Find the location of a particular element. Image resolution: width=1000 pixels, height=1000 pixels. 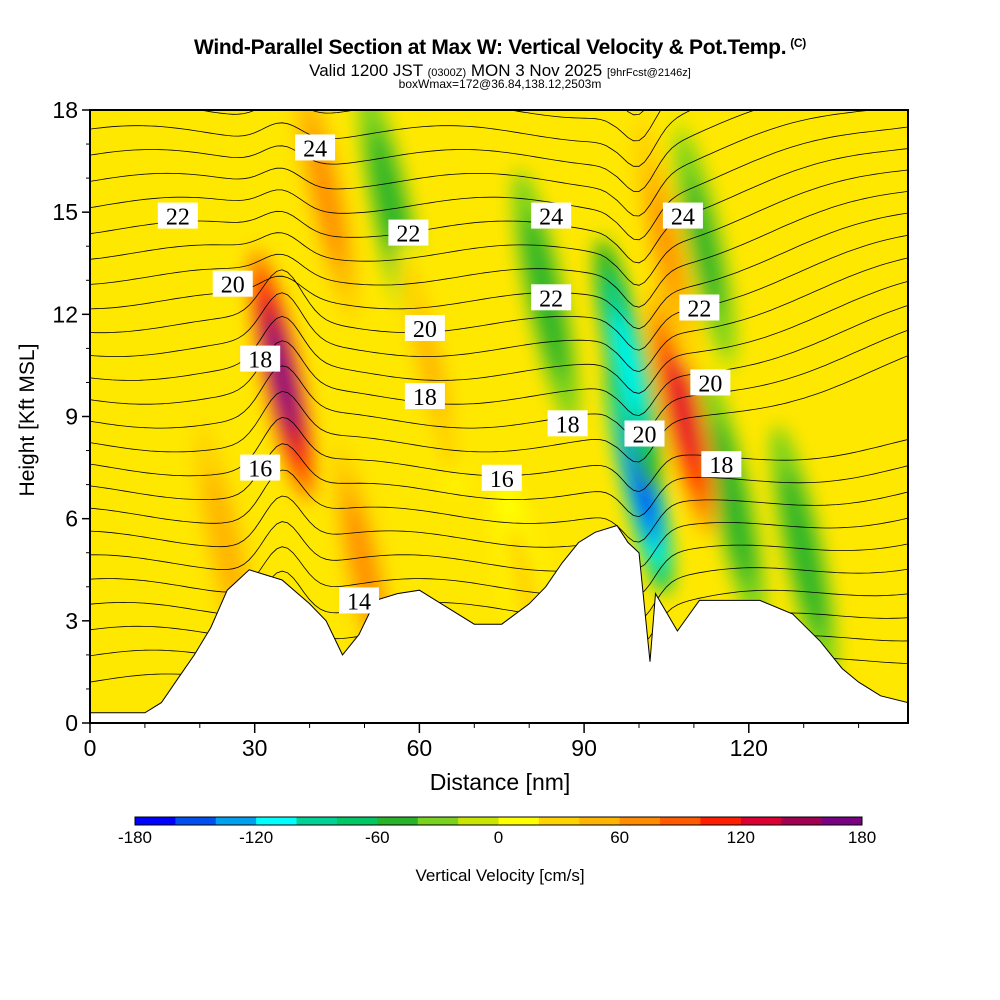

theta-label-text-9: 18 is located at coordinates (260, 361).